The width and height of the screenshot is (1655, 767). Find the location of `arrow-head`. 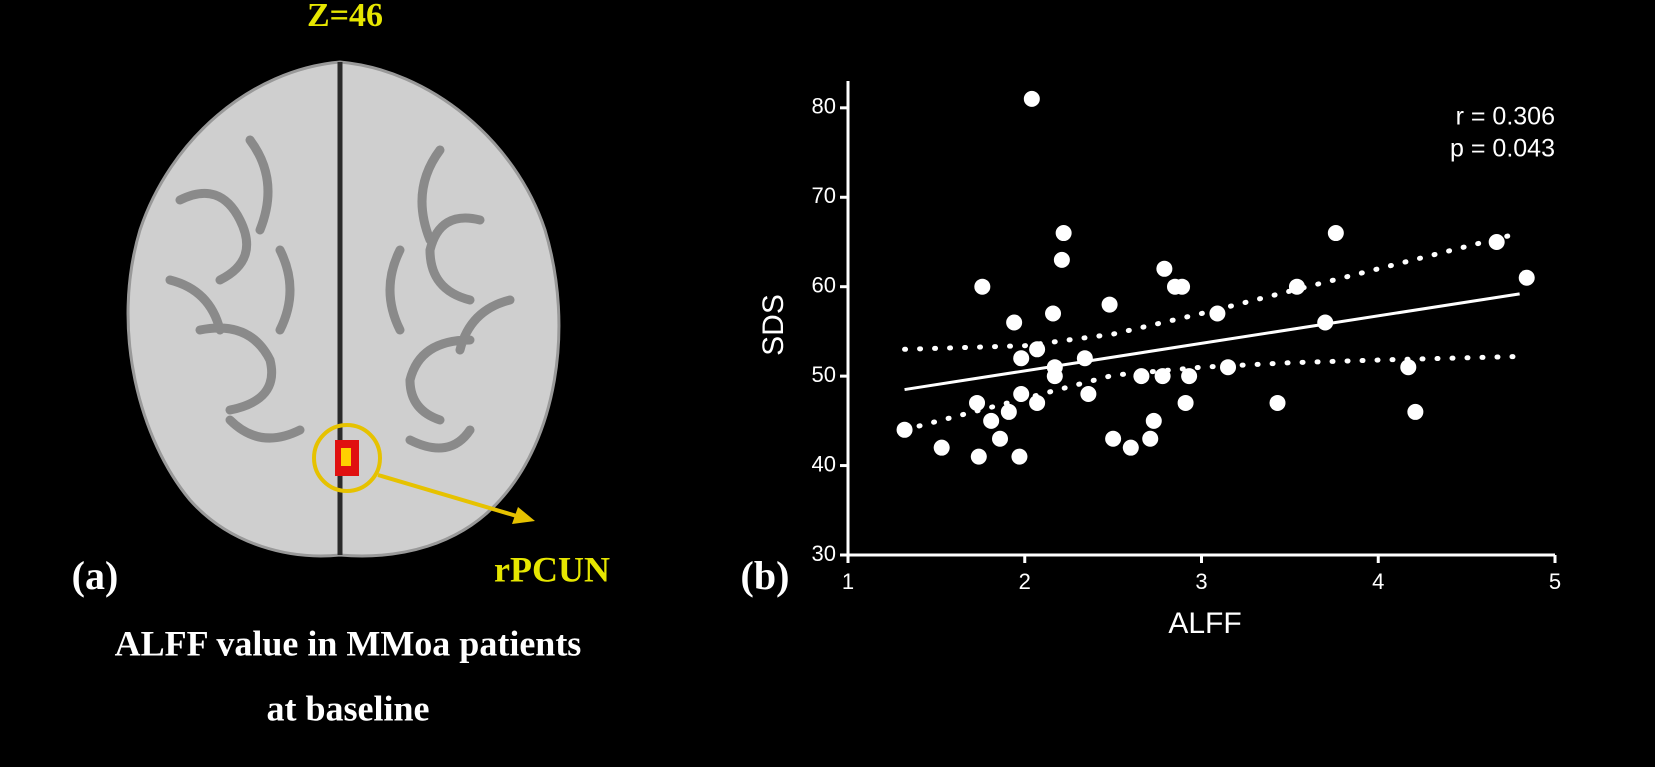

arrow-head is located at coordinates (523, 515).